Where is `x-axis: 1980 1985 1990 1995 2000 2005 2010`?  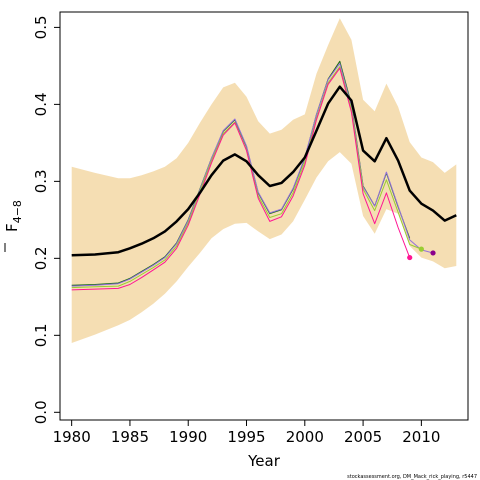
x-axis: 1980 1985 1990 1995 2000 2005 2010 is located at coordinates (246, 432).